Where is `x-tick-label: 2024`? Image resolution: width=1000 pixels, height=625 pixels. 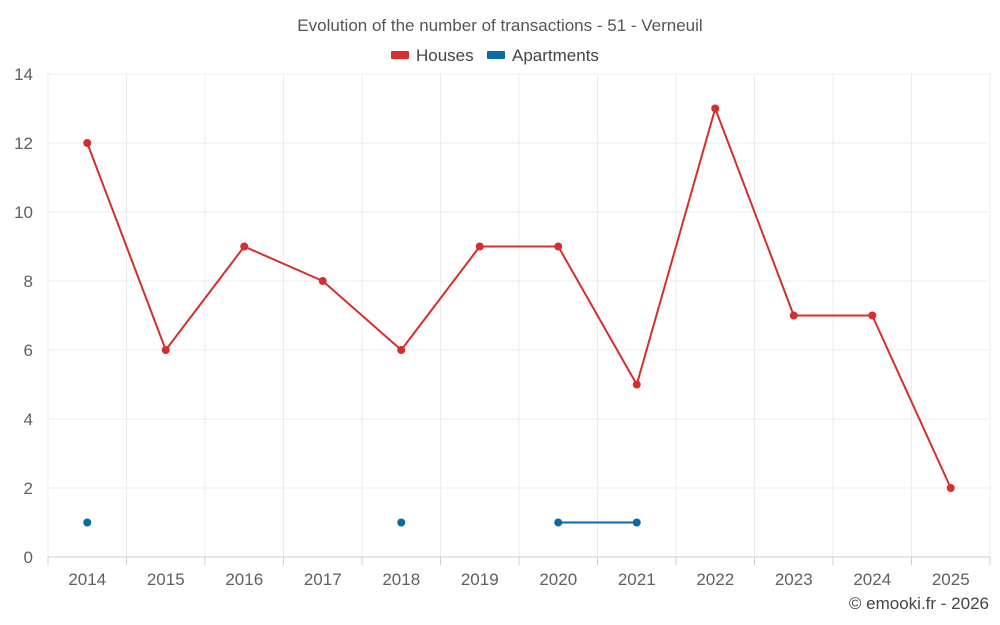 x-tick-label: 2024 is located at coordinates (872, 579).